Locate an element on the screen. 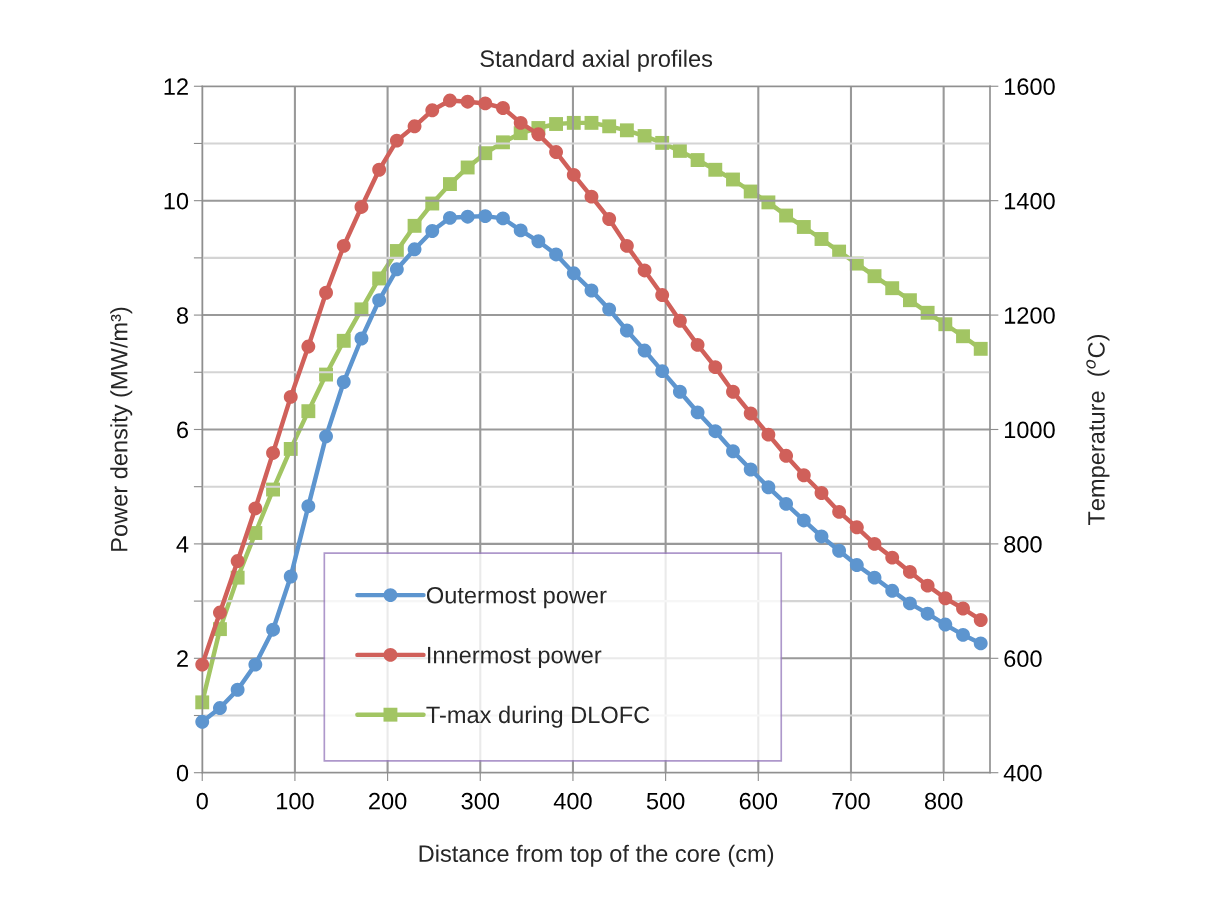  y-tick-label: 6 is located at coordinates (183, 430).